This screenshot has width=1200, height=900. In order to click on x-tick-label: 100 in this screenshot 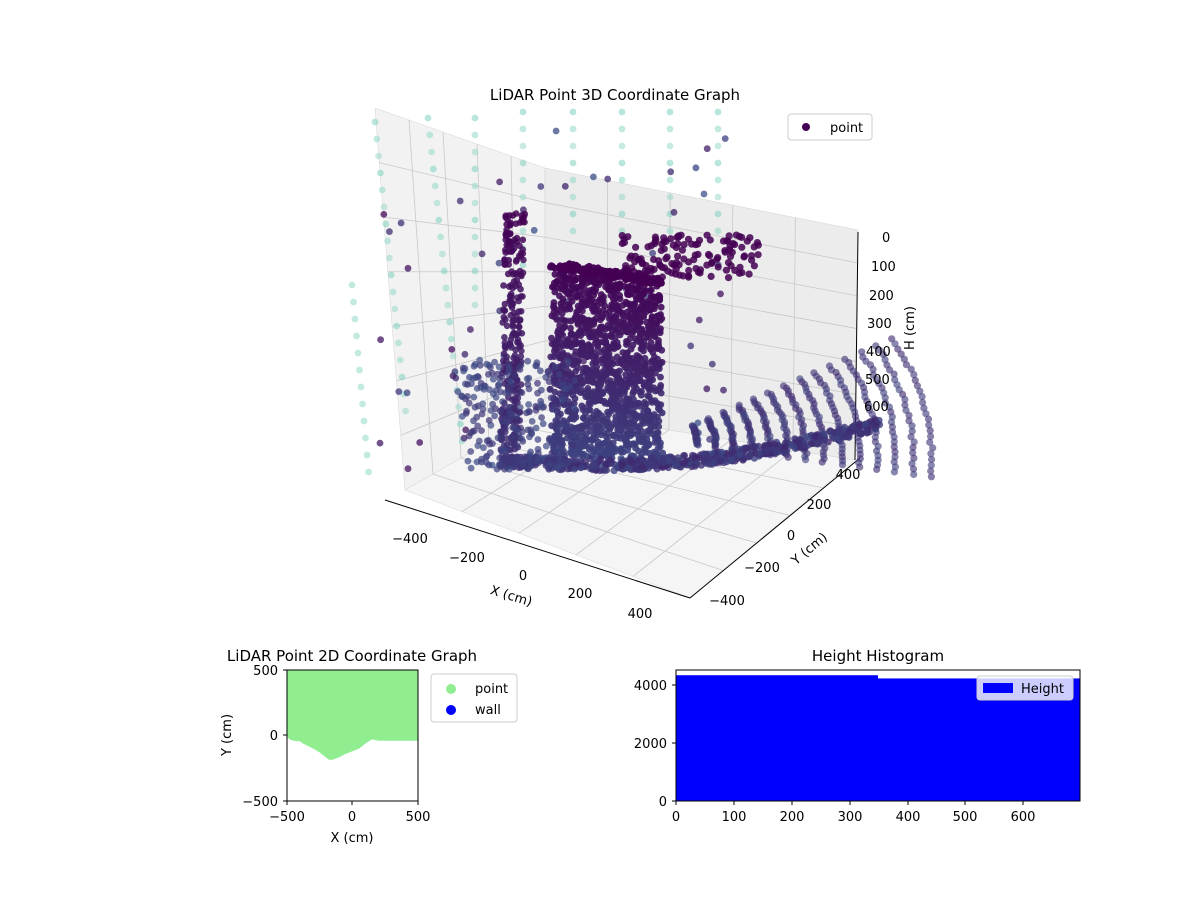, I will do `click(734, 817)`.